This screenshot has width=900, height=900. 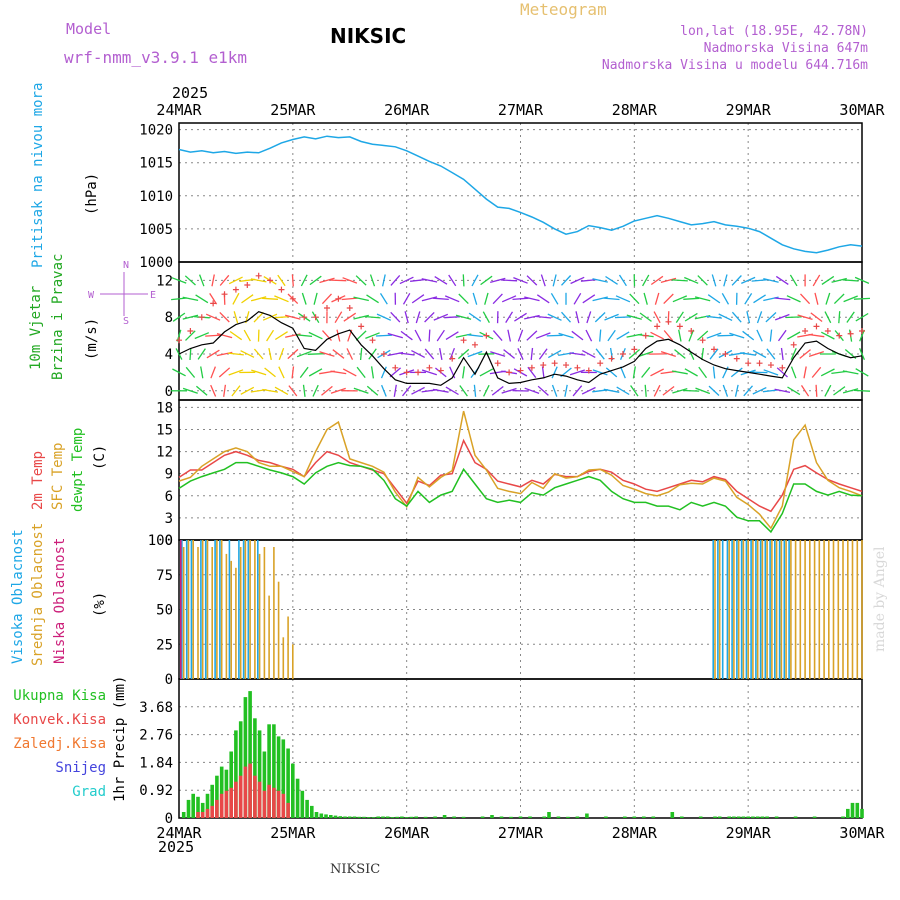 What do you see at coordinates (164, 611) in the screenshot?
I see `ytick-label: 50` at bounding box center [164, 611].